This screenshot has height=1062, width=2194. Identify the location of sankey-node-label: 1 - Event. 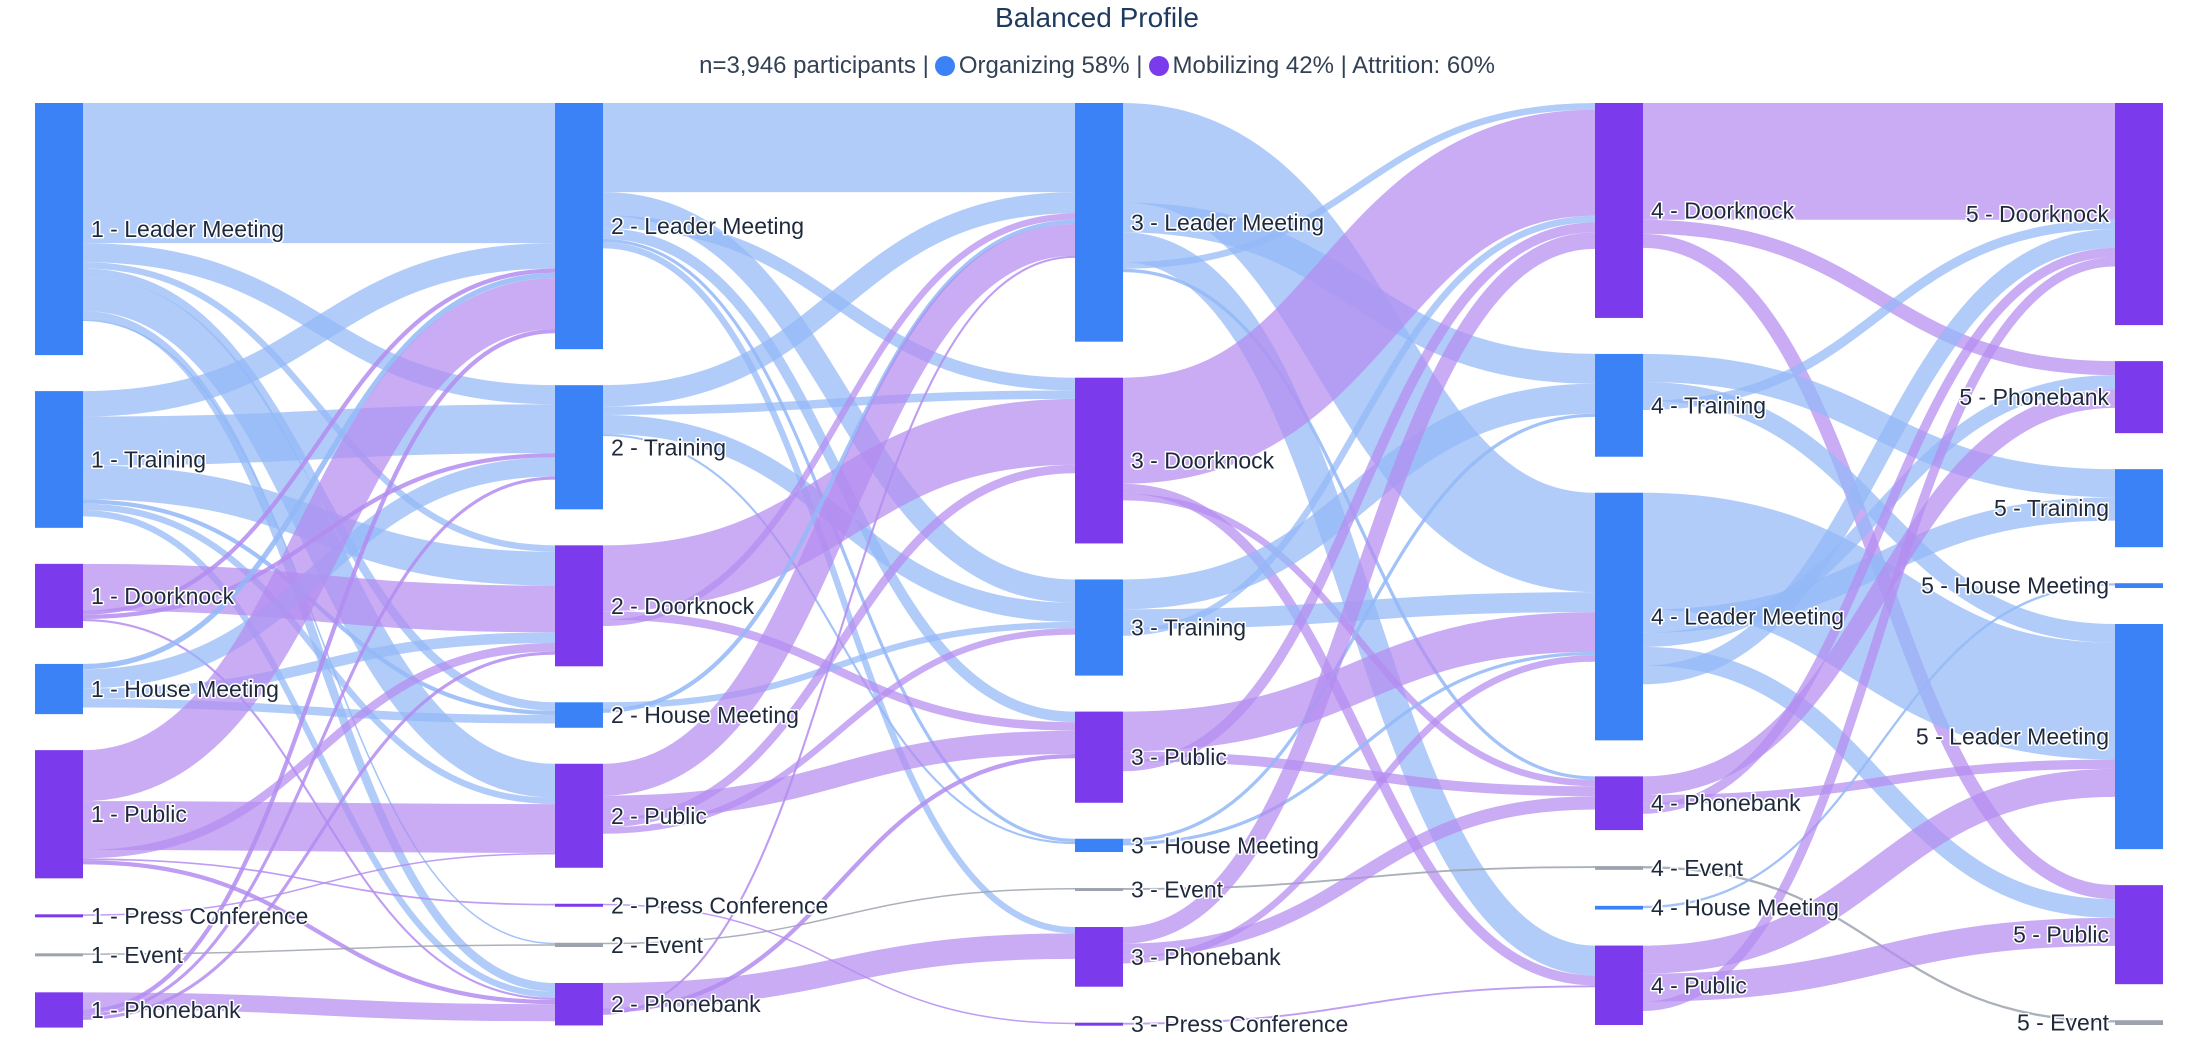
(137, 955).